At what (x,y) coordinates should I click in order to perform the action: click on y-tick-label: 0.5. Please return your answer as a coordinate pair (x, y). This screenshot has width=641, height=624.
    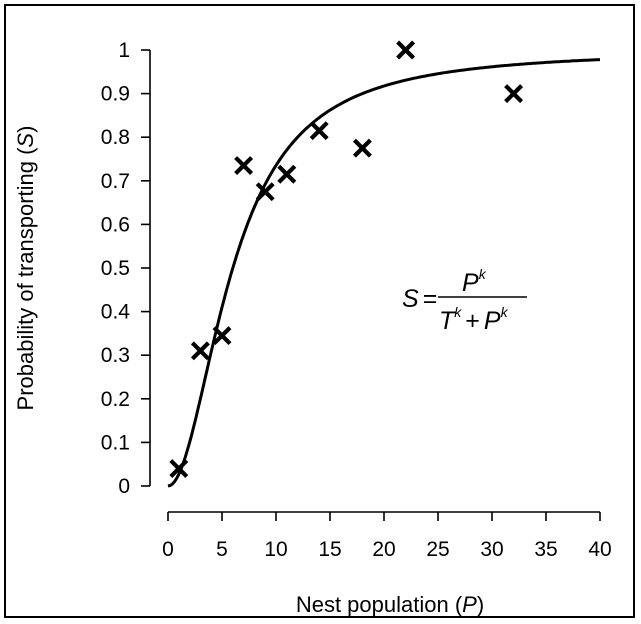
    Looking at the image, I should click on (115, 268).